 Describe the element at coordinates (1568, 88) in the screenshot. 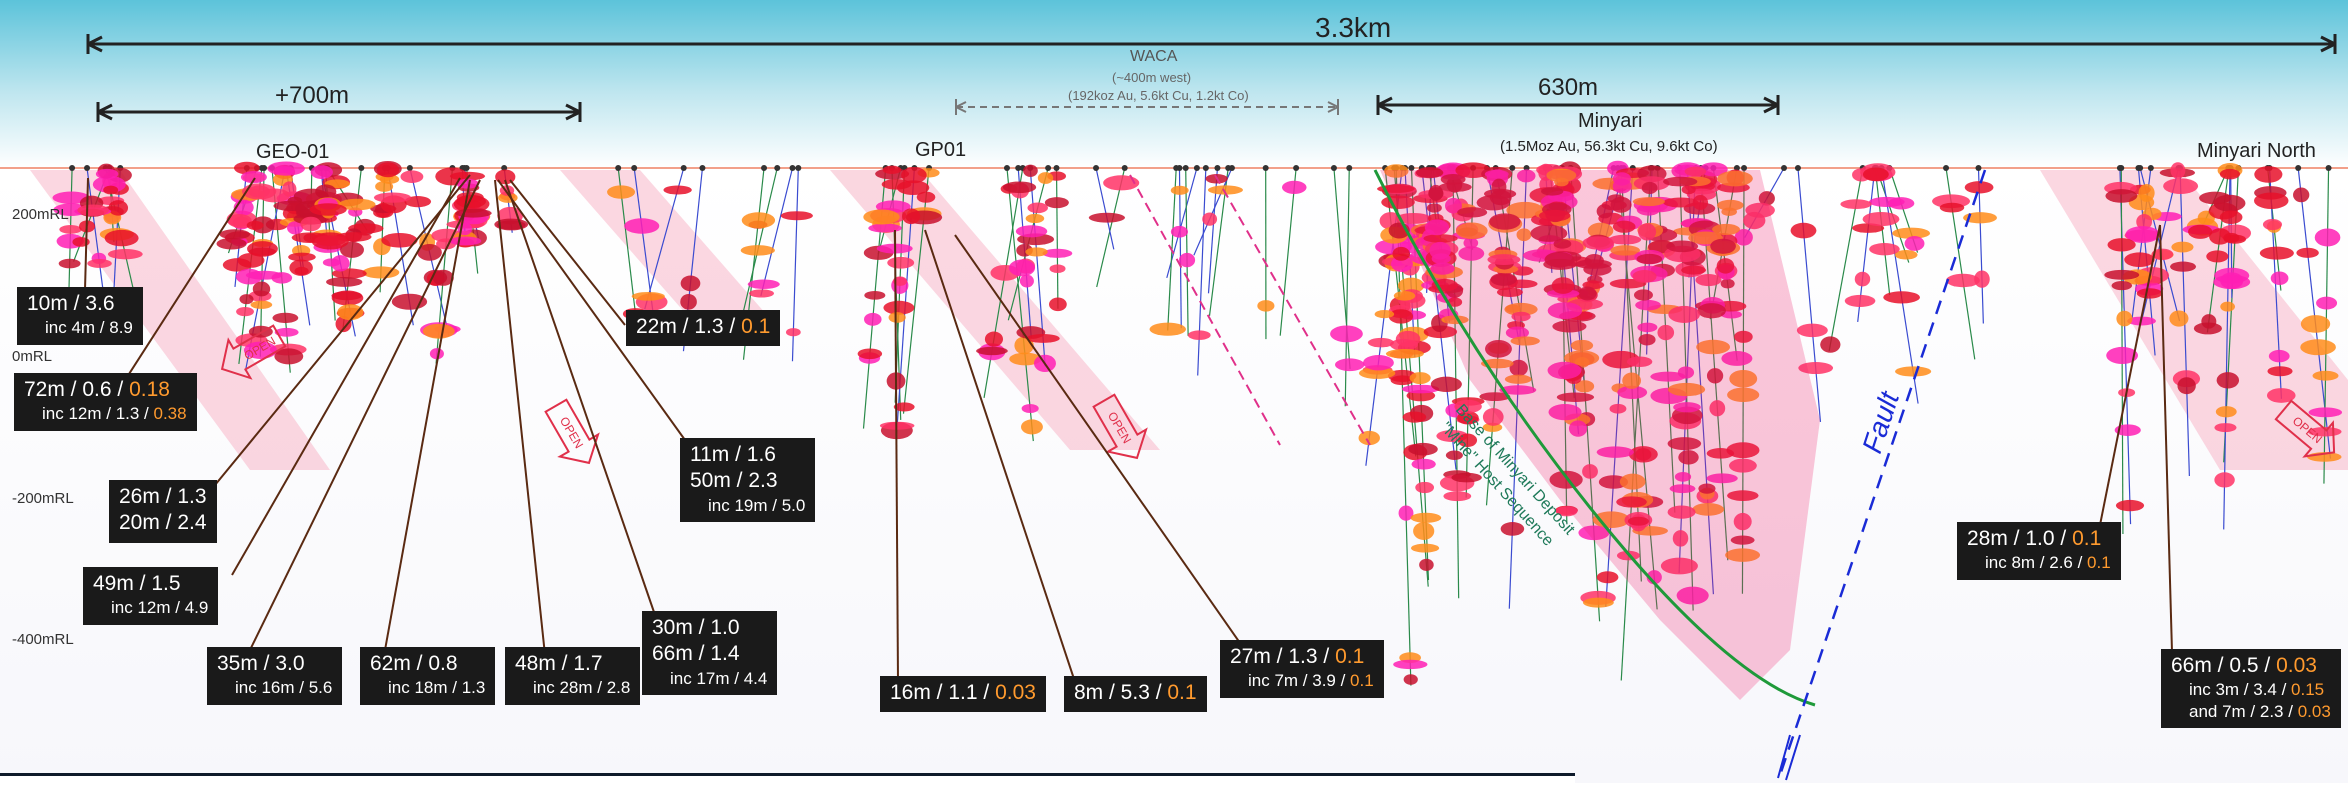

I see `minyari-length-label: 630m` at that location.